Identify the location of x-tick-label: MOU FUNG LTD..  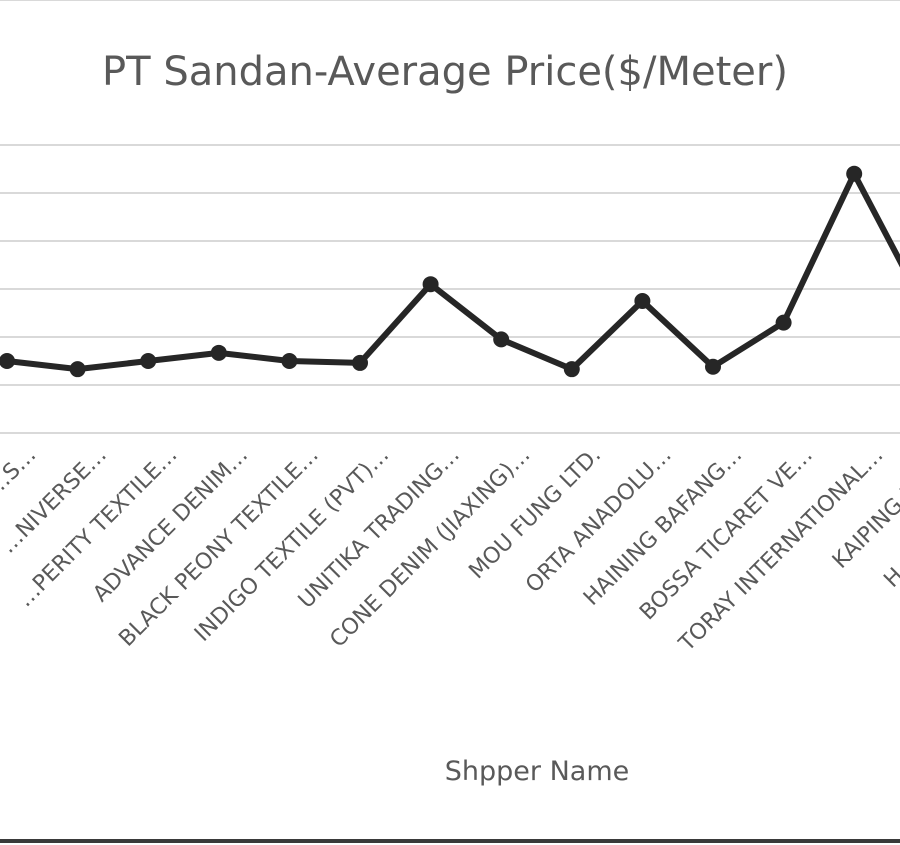
(535, 514).